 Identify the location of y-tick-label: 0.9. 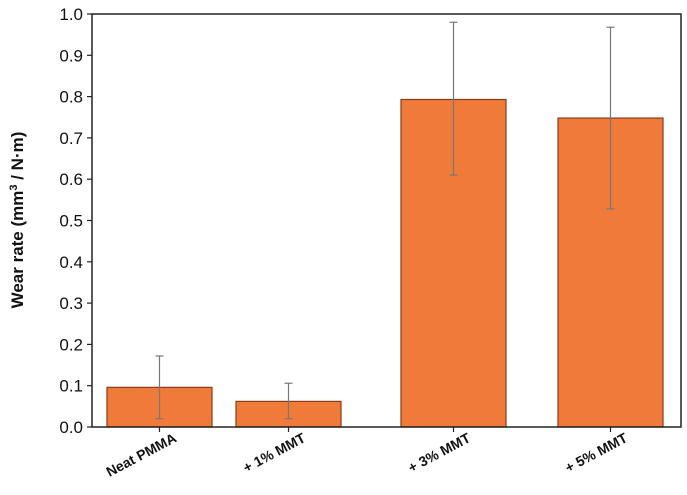
(71, 55).